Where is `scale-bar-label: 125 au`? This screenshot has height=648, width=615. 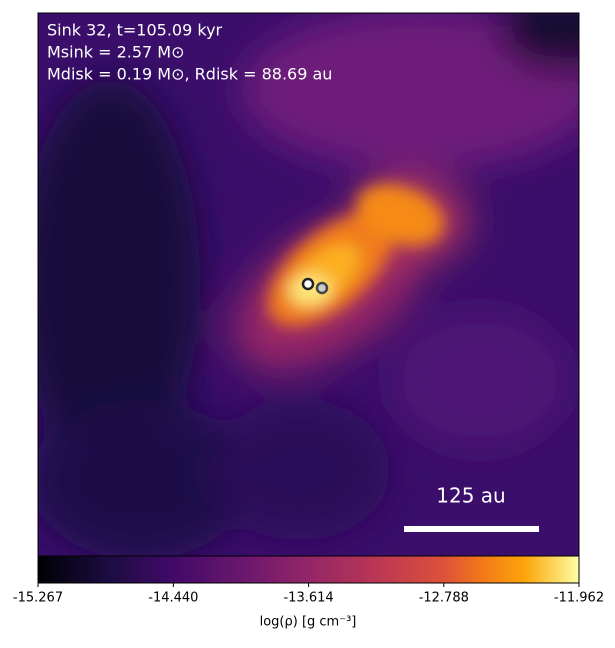
scale-bar-label: 125 au is located at coordinates (470, 496).